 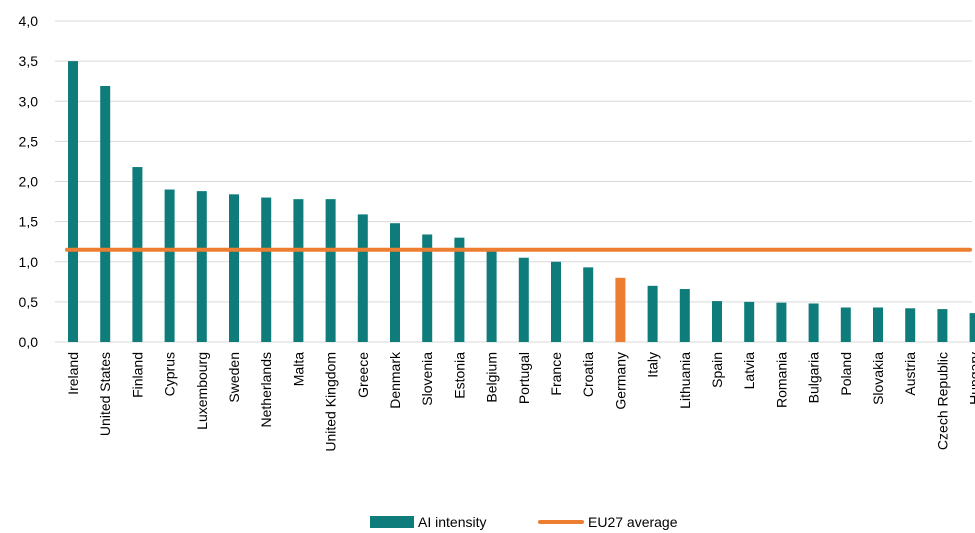 I want to click on bar-greece, so click(x=362, y=278).